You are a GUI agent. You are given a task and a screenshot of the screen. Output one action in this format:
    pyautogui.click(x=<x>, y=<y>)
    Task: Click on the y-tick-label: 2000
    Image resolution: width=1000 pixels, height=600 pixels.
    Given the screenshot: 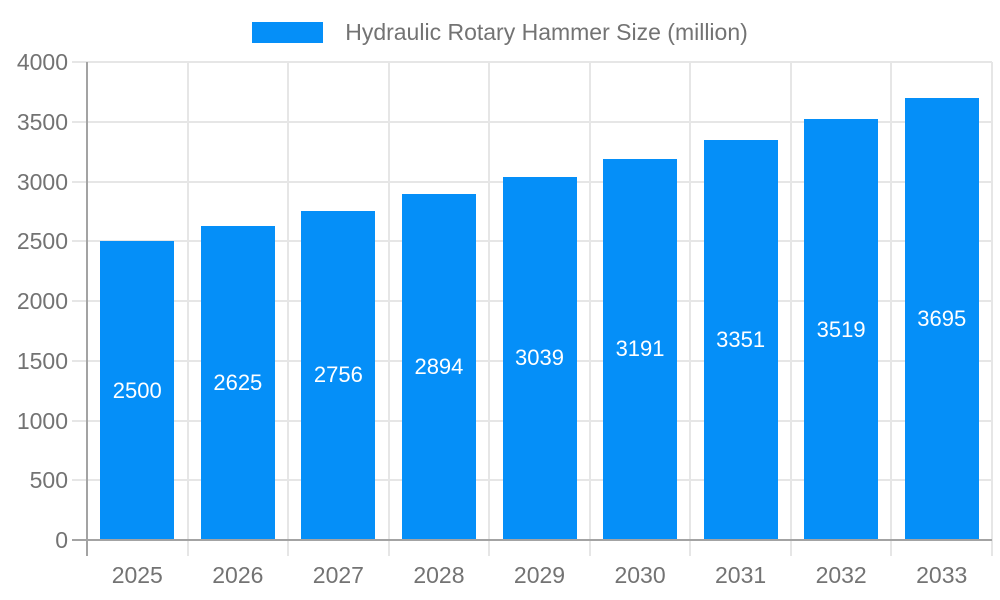 What is the action you would take?
    pyautogui.click(x=42, y=301)
    